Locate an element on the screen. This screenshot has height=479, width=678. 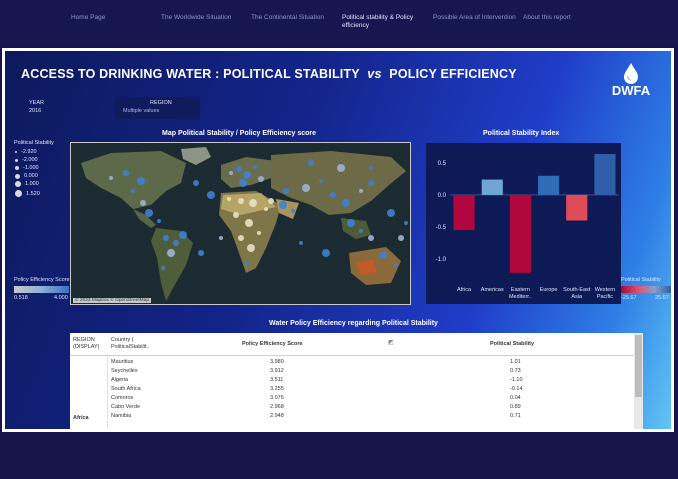
cell-country: Algeria is located at coordinates (120, 380).